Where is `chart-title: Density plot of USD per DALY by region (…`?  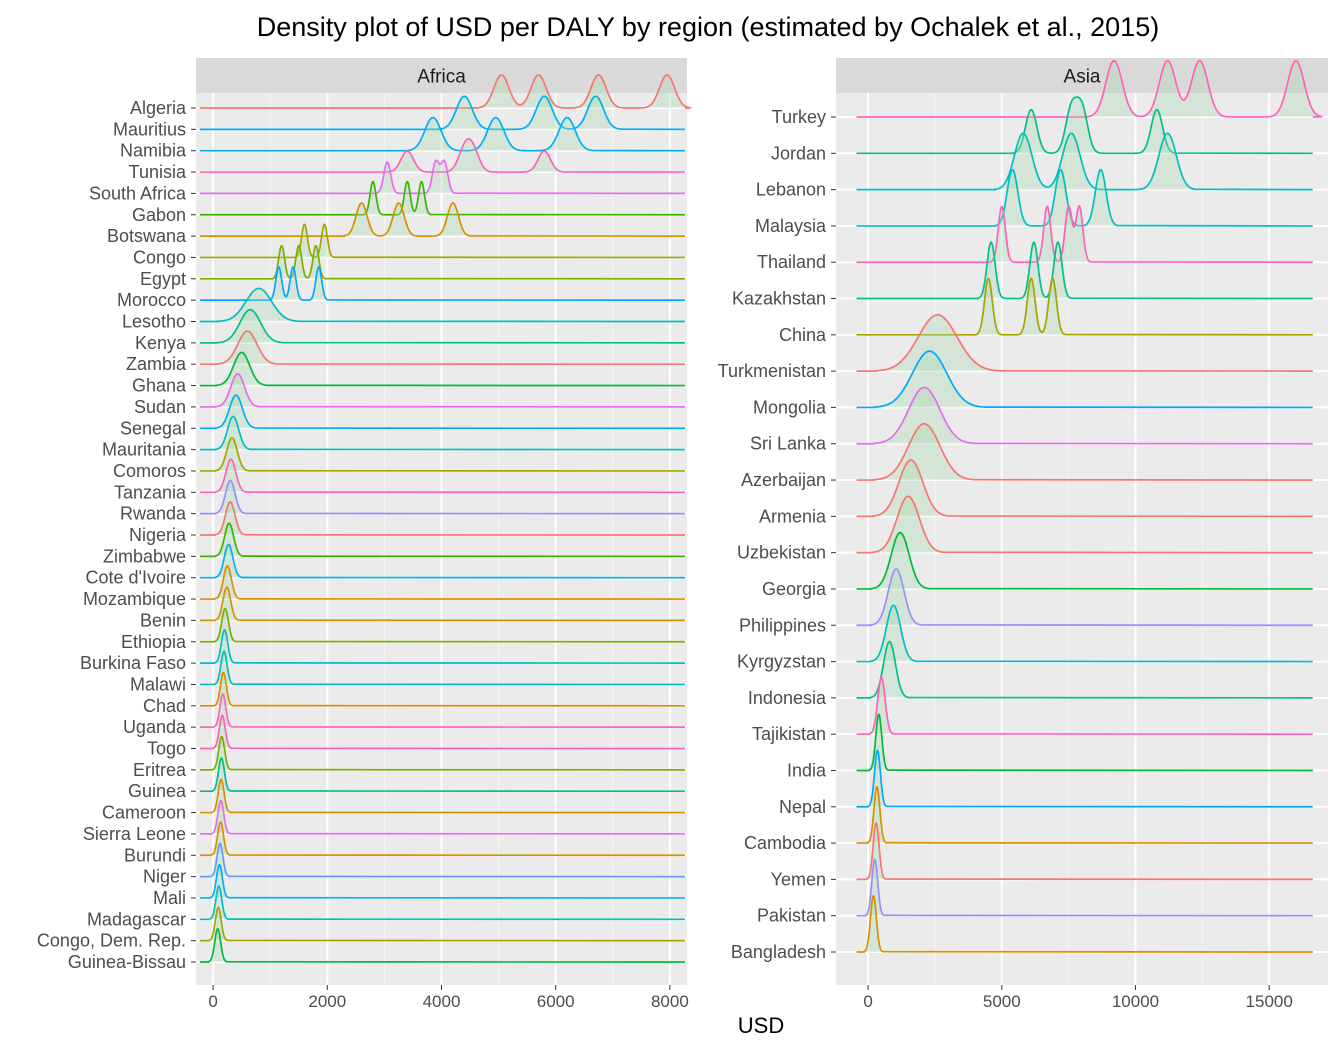
chart-title: Density plot of USD per DALY by region (… is located at coordinates (708, 27).